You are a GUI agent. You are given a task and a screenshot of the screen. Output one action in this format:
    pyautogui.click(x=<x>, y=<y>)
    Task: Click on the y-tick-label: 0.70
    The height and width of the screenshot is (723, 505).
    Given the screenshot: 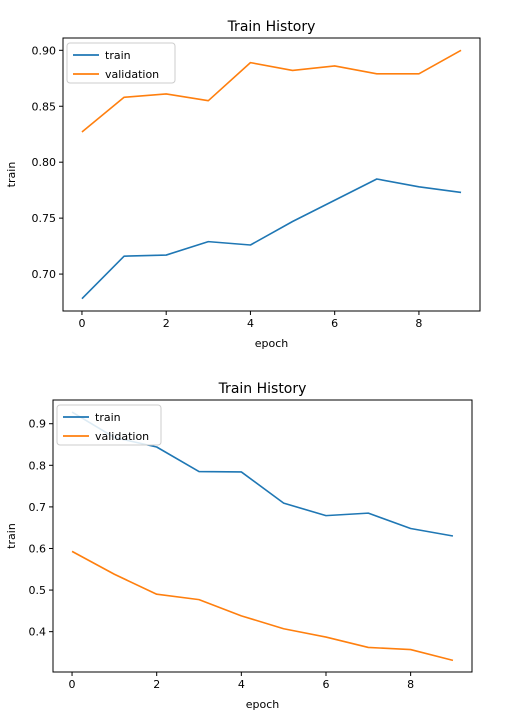 What is the action you would take?
    pyautogui.click(x=44, y=274)
    